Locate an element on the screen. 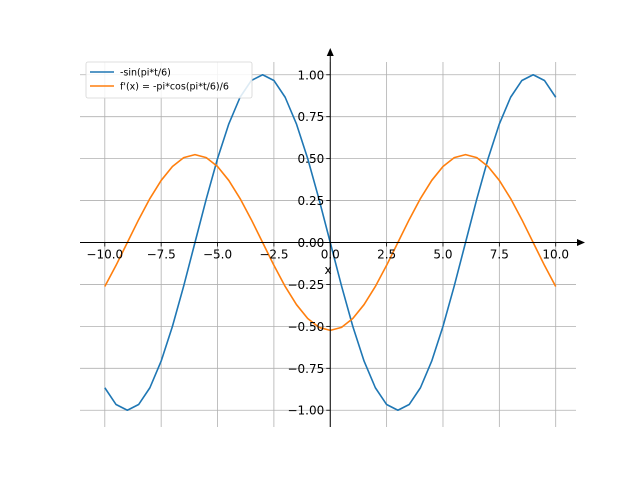 The width and height of the screenshot is (640, 484). x-tick-label: −7.5 is located at coordinates (161, 255).